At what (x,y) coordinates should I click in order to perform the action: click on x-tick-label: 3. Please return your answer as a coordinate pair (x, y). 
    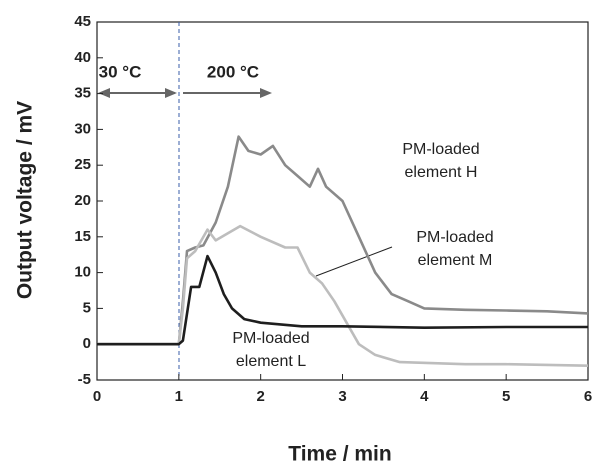
    Looking at the image, I should click on (342, 396).